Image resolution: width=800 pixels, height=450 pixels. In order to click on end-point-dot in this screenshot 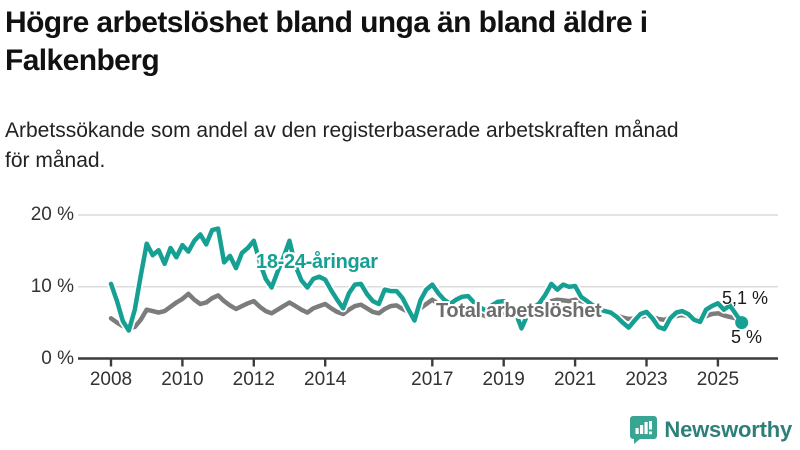, I will do `click(742, 323)`.